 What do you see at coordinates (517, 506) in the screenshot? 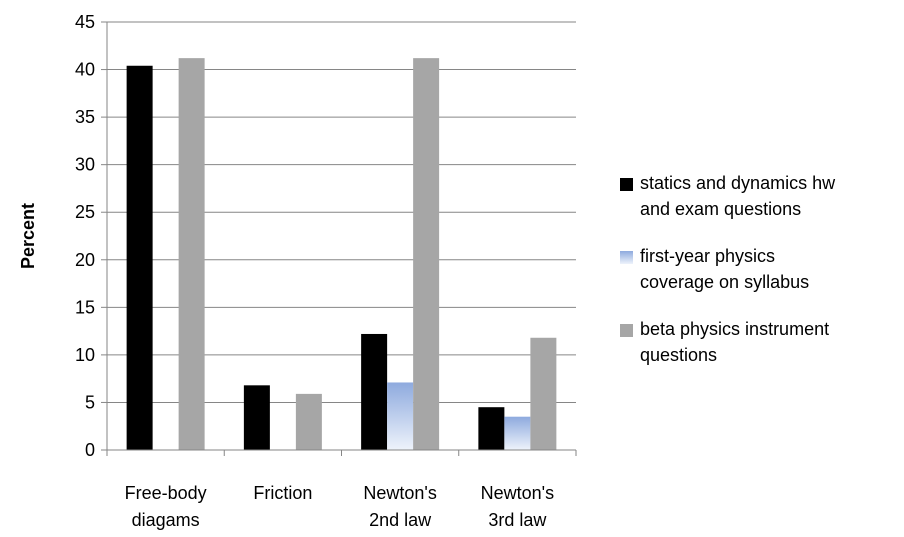
I see `x-category-label: Newton's 3rd law` at bounding box center [517, 506].